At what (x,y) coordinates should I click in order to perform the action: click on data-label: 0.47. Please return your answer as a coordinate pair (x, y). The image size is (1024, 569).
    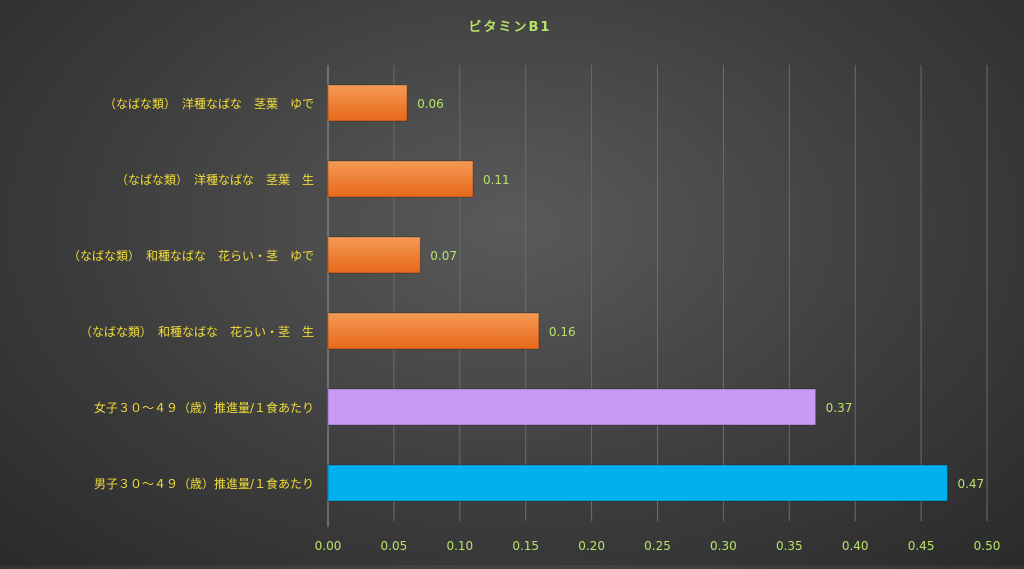
    Looking at the image, I should click on (970, 484).